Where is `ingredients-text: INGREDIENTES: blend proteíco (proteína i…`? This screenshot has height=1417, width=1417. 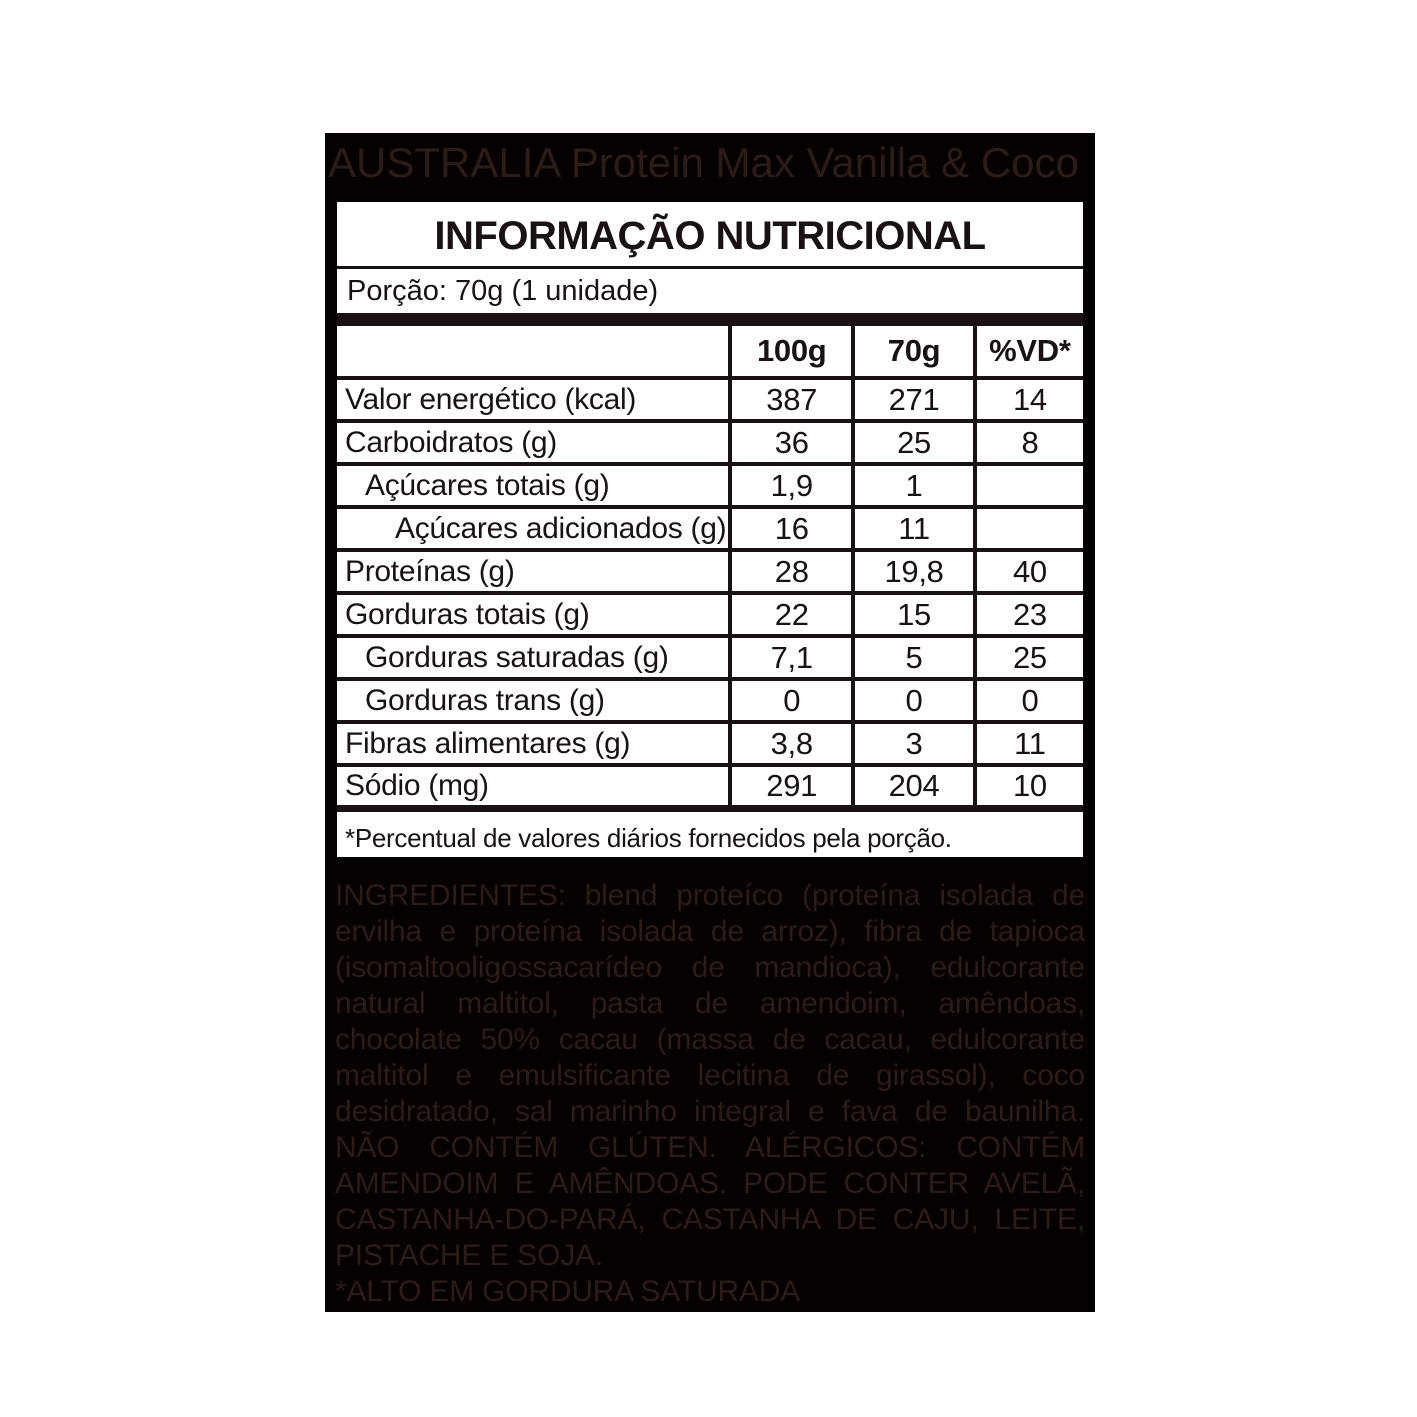 ingredients-text: INGREDIENTES: blend proteíco (proteína i… is located at coordinates (710, 1075).